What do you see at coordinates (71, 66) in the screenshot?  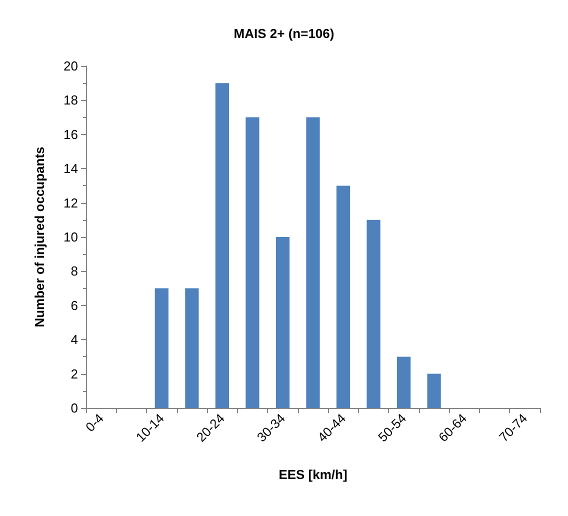 I see `y-tick-label: 20` at bounding box center [71, 66].